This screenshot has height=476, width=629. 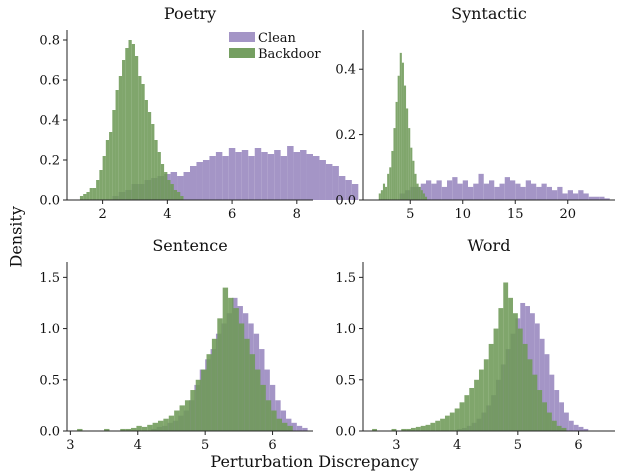 What do you see at coordinates (49, 41) in the screenshot?
I see `y-tick-label: 0.8` at bounding box center [49, 41].